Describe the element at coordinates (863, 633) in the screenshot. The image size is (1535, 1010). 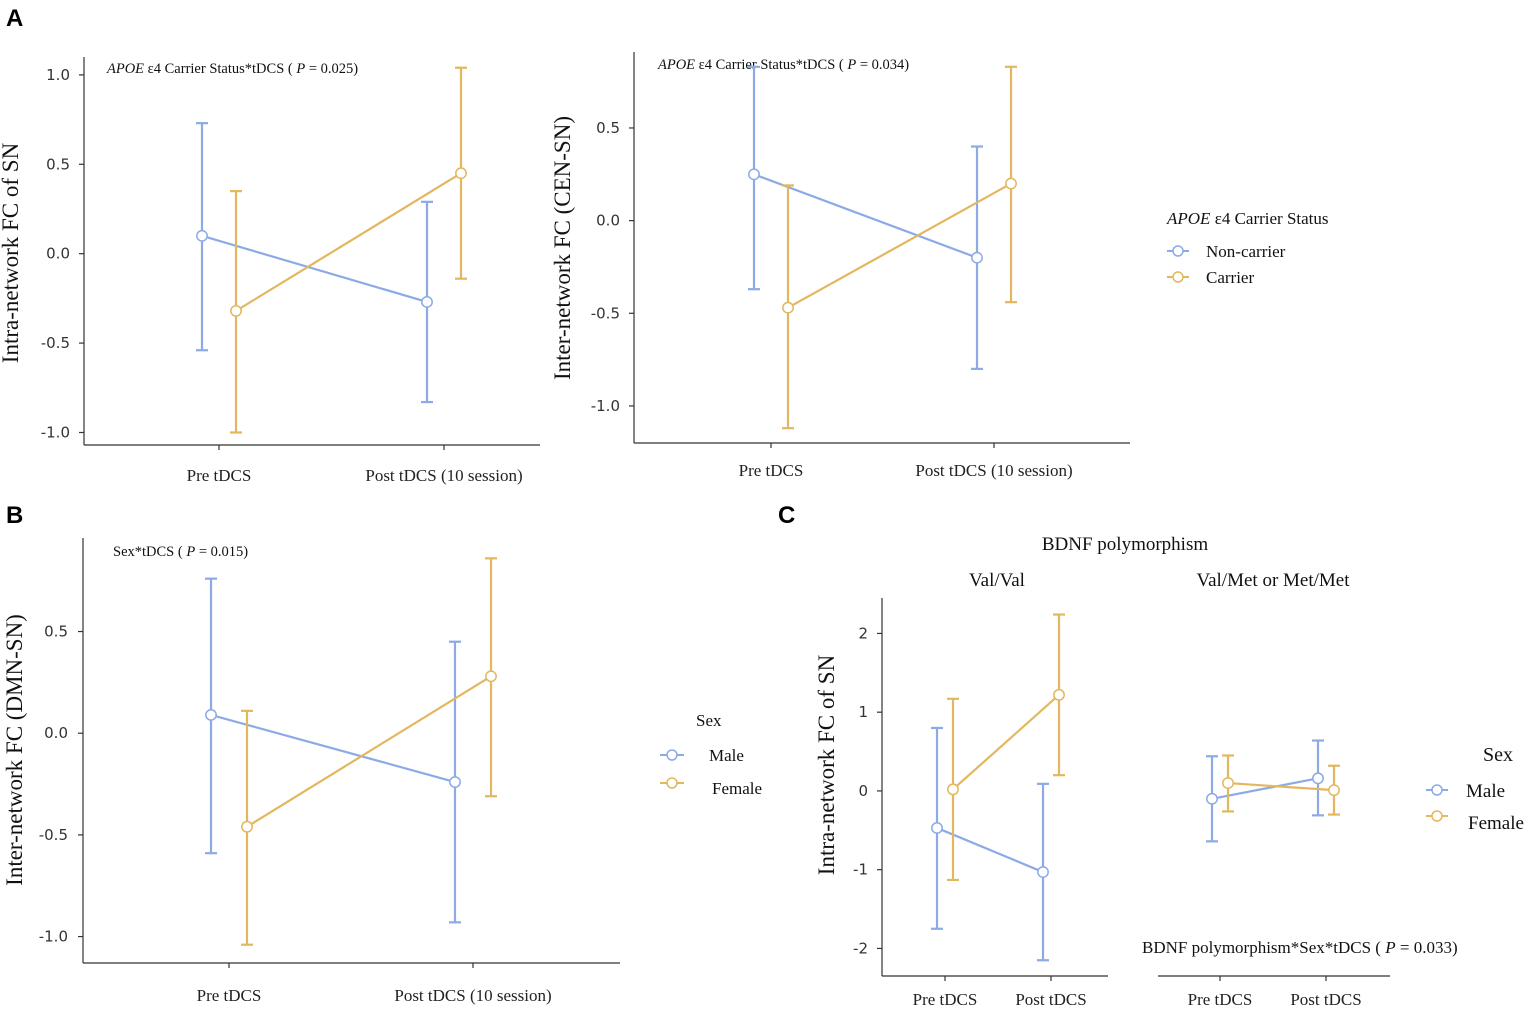
I see `chart-c-facet0-ytick-label-4: 2` at that location.